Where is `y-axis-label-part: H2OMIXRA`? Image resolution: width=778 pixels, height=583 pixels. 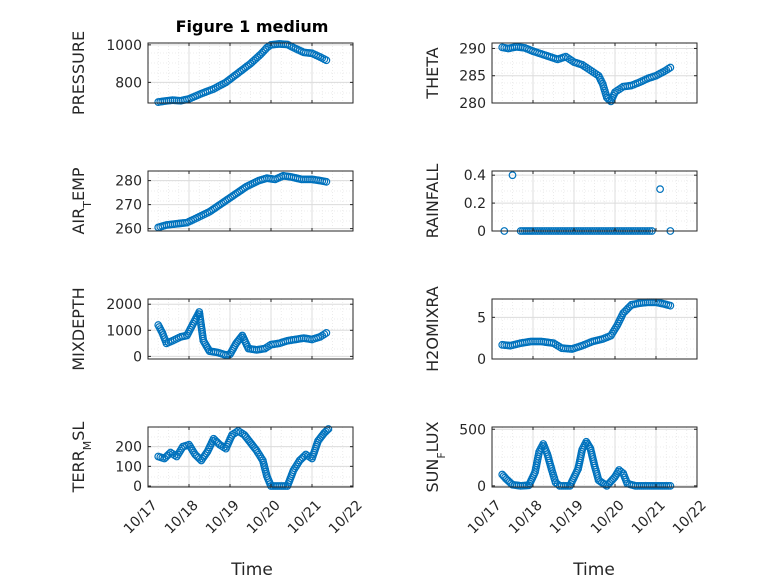
y-axis-label-part: H2OMIXRA is located at coordinates (432, 329).